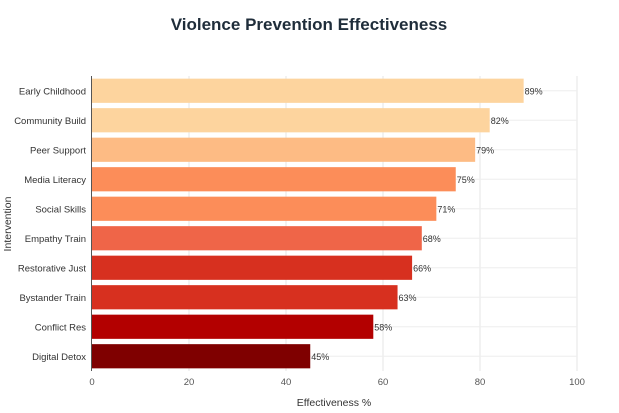  Describe the element at coordinates (91, 382) in the screenshot. I see `x-tick-label: 0` at that location.